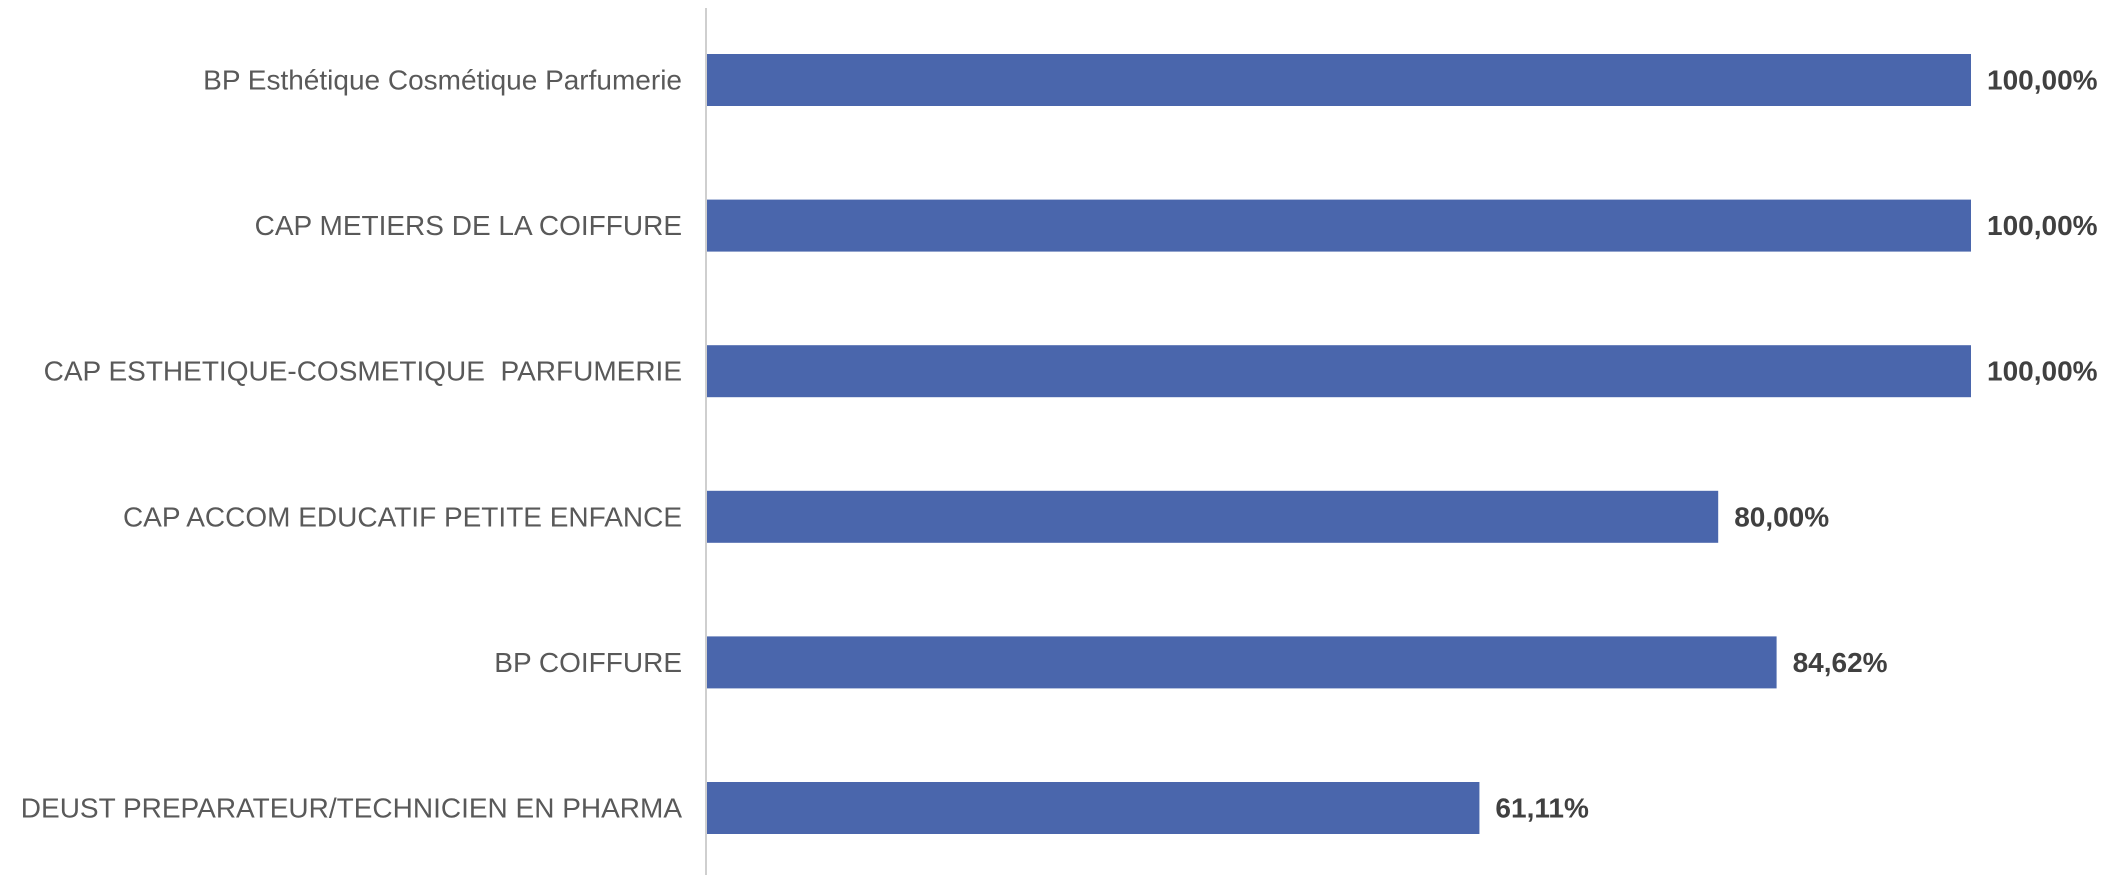 This screenshot has height=875, width=2119. Describe the element at coordinates (1781, 516) in the screenshot. I see `data-label: 80,00%` at that location.